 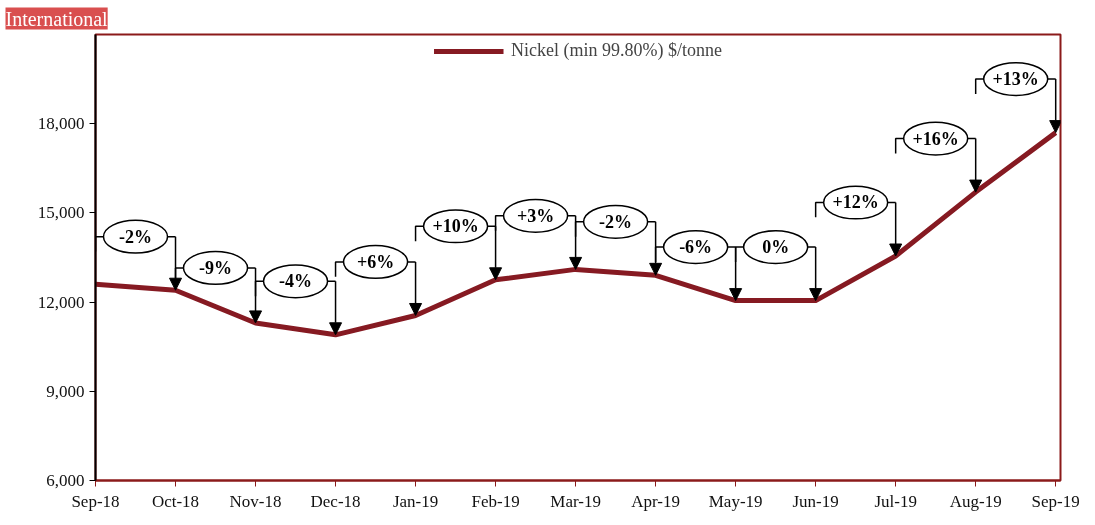 What do you see at coordinates (735, 501) in the screenshot?
I see `x-tick-label: May-19` at bounding box center [735, 501].